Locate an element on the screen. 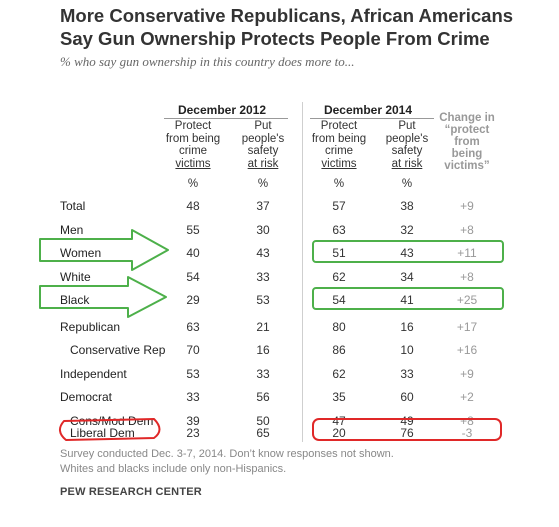  table-cell: 41 is located at coordinates (407, 300).